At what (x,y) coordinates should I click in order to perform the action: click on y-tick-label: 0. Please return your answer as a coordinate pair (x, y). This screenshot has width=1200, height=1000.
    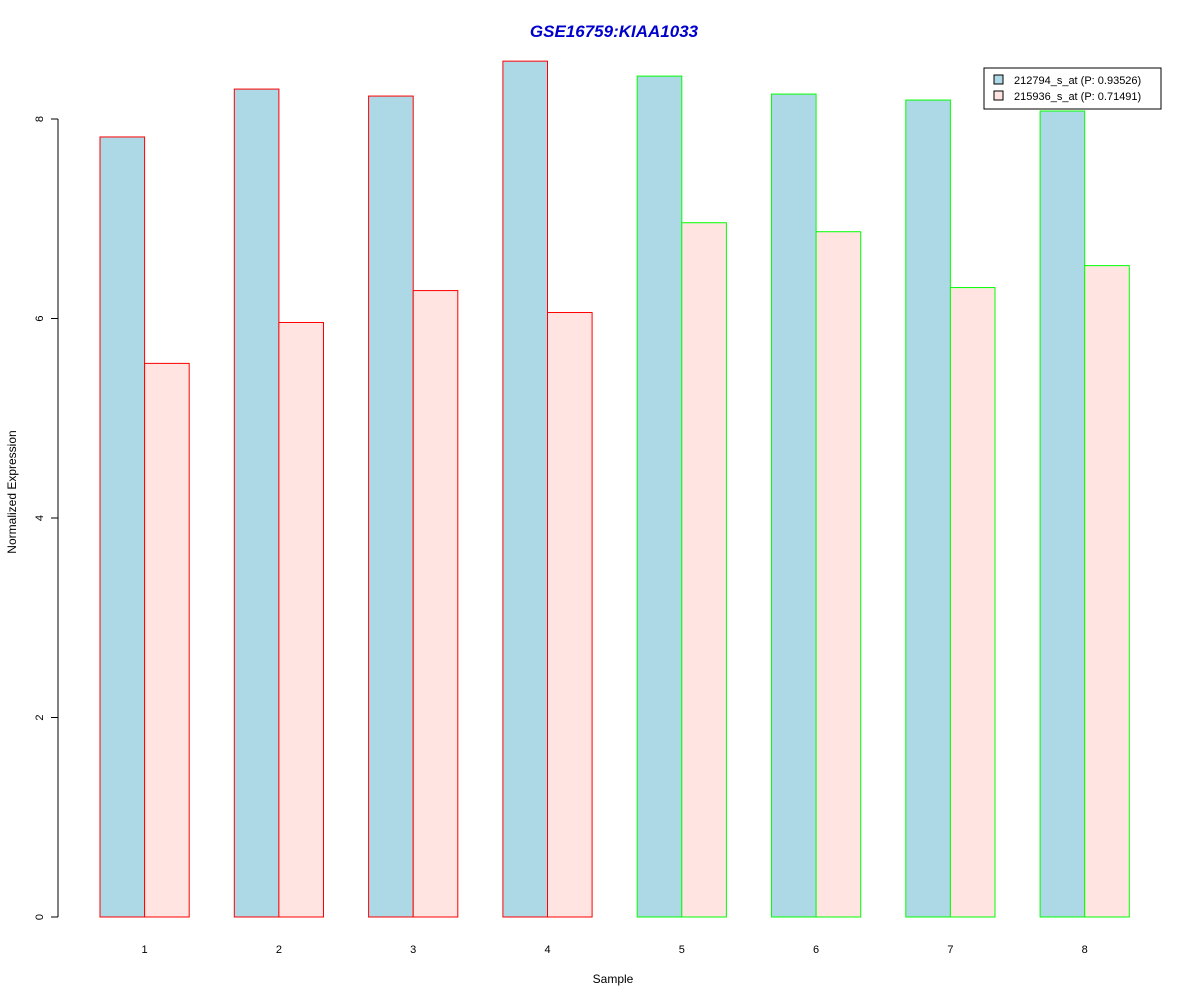
    Looking at the image, I should click on (40, 917).